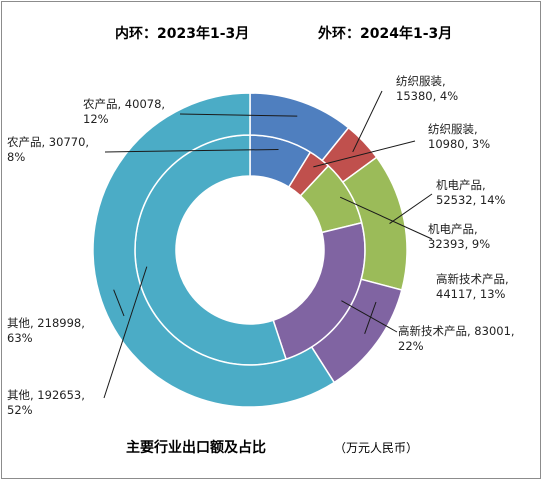  What do you see at coordinates (191, 150) in the screenshot?
I see `inner-leader-agri` at bounding box center [191, 150].